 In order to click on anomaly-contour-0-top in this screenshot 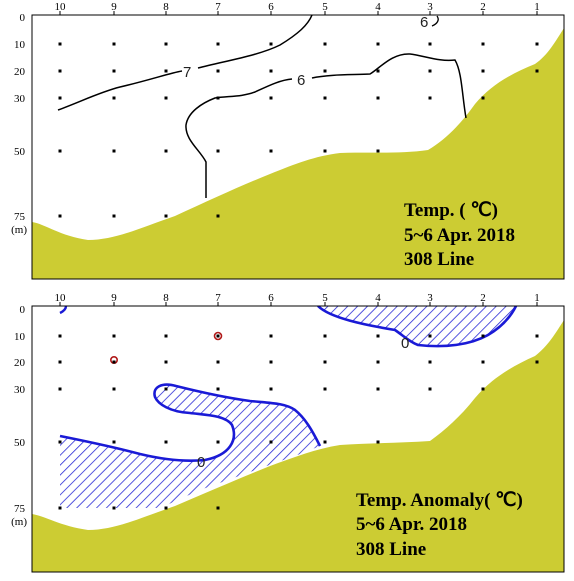, I will do `click(417, 327)`.